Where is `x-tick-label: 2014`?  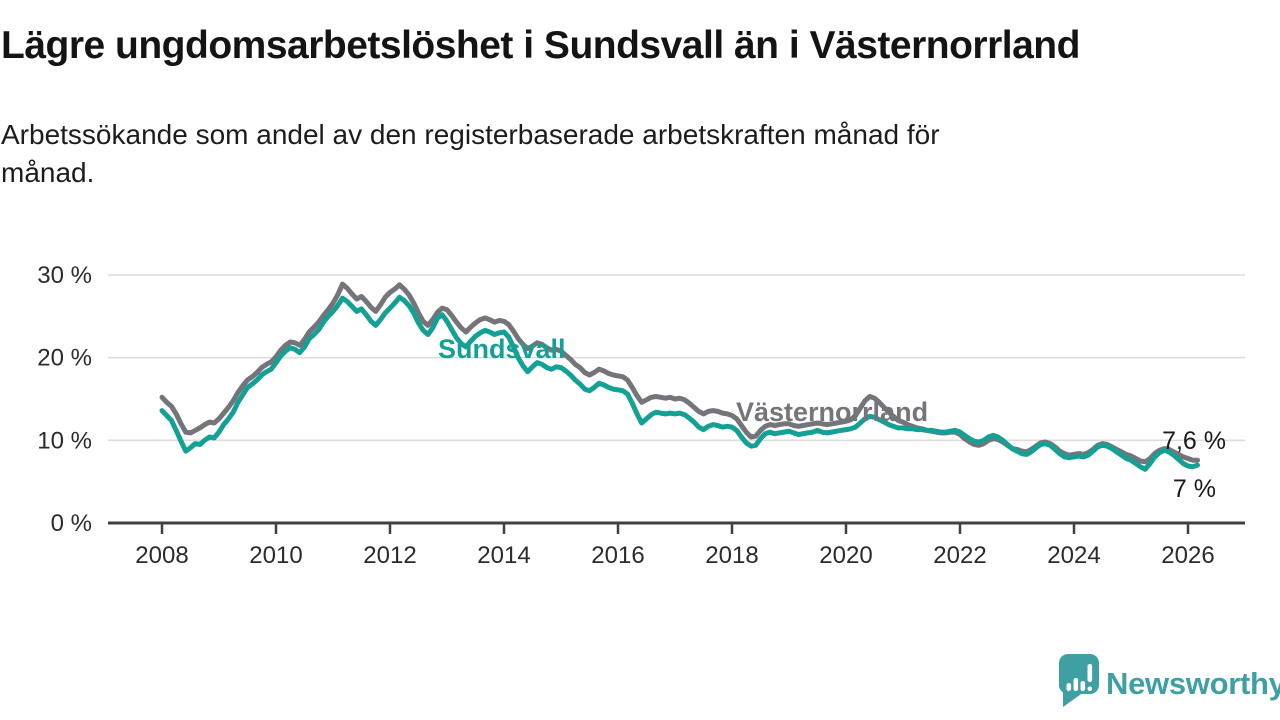 x-tick-label: 2014 is located at coordinates (503, 555).